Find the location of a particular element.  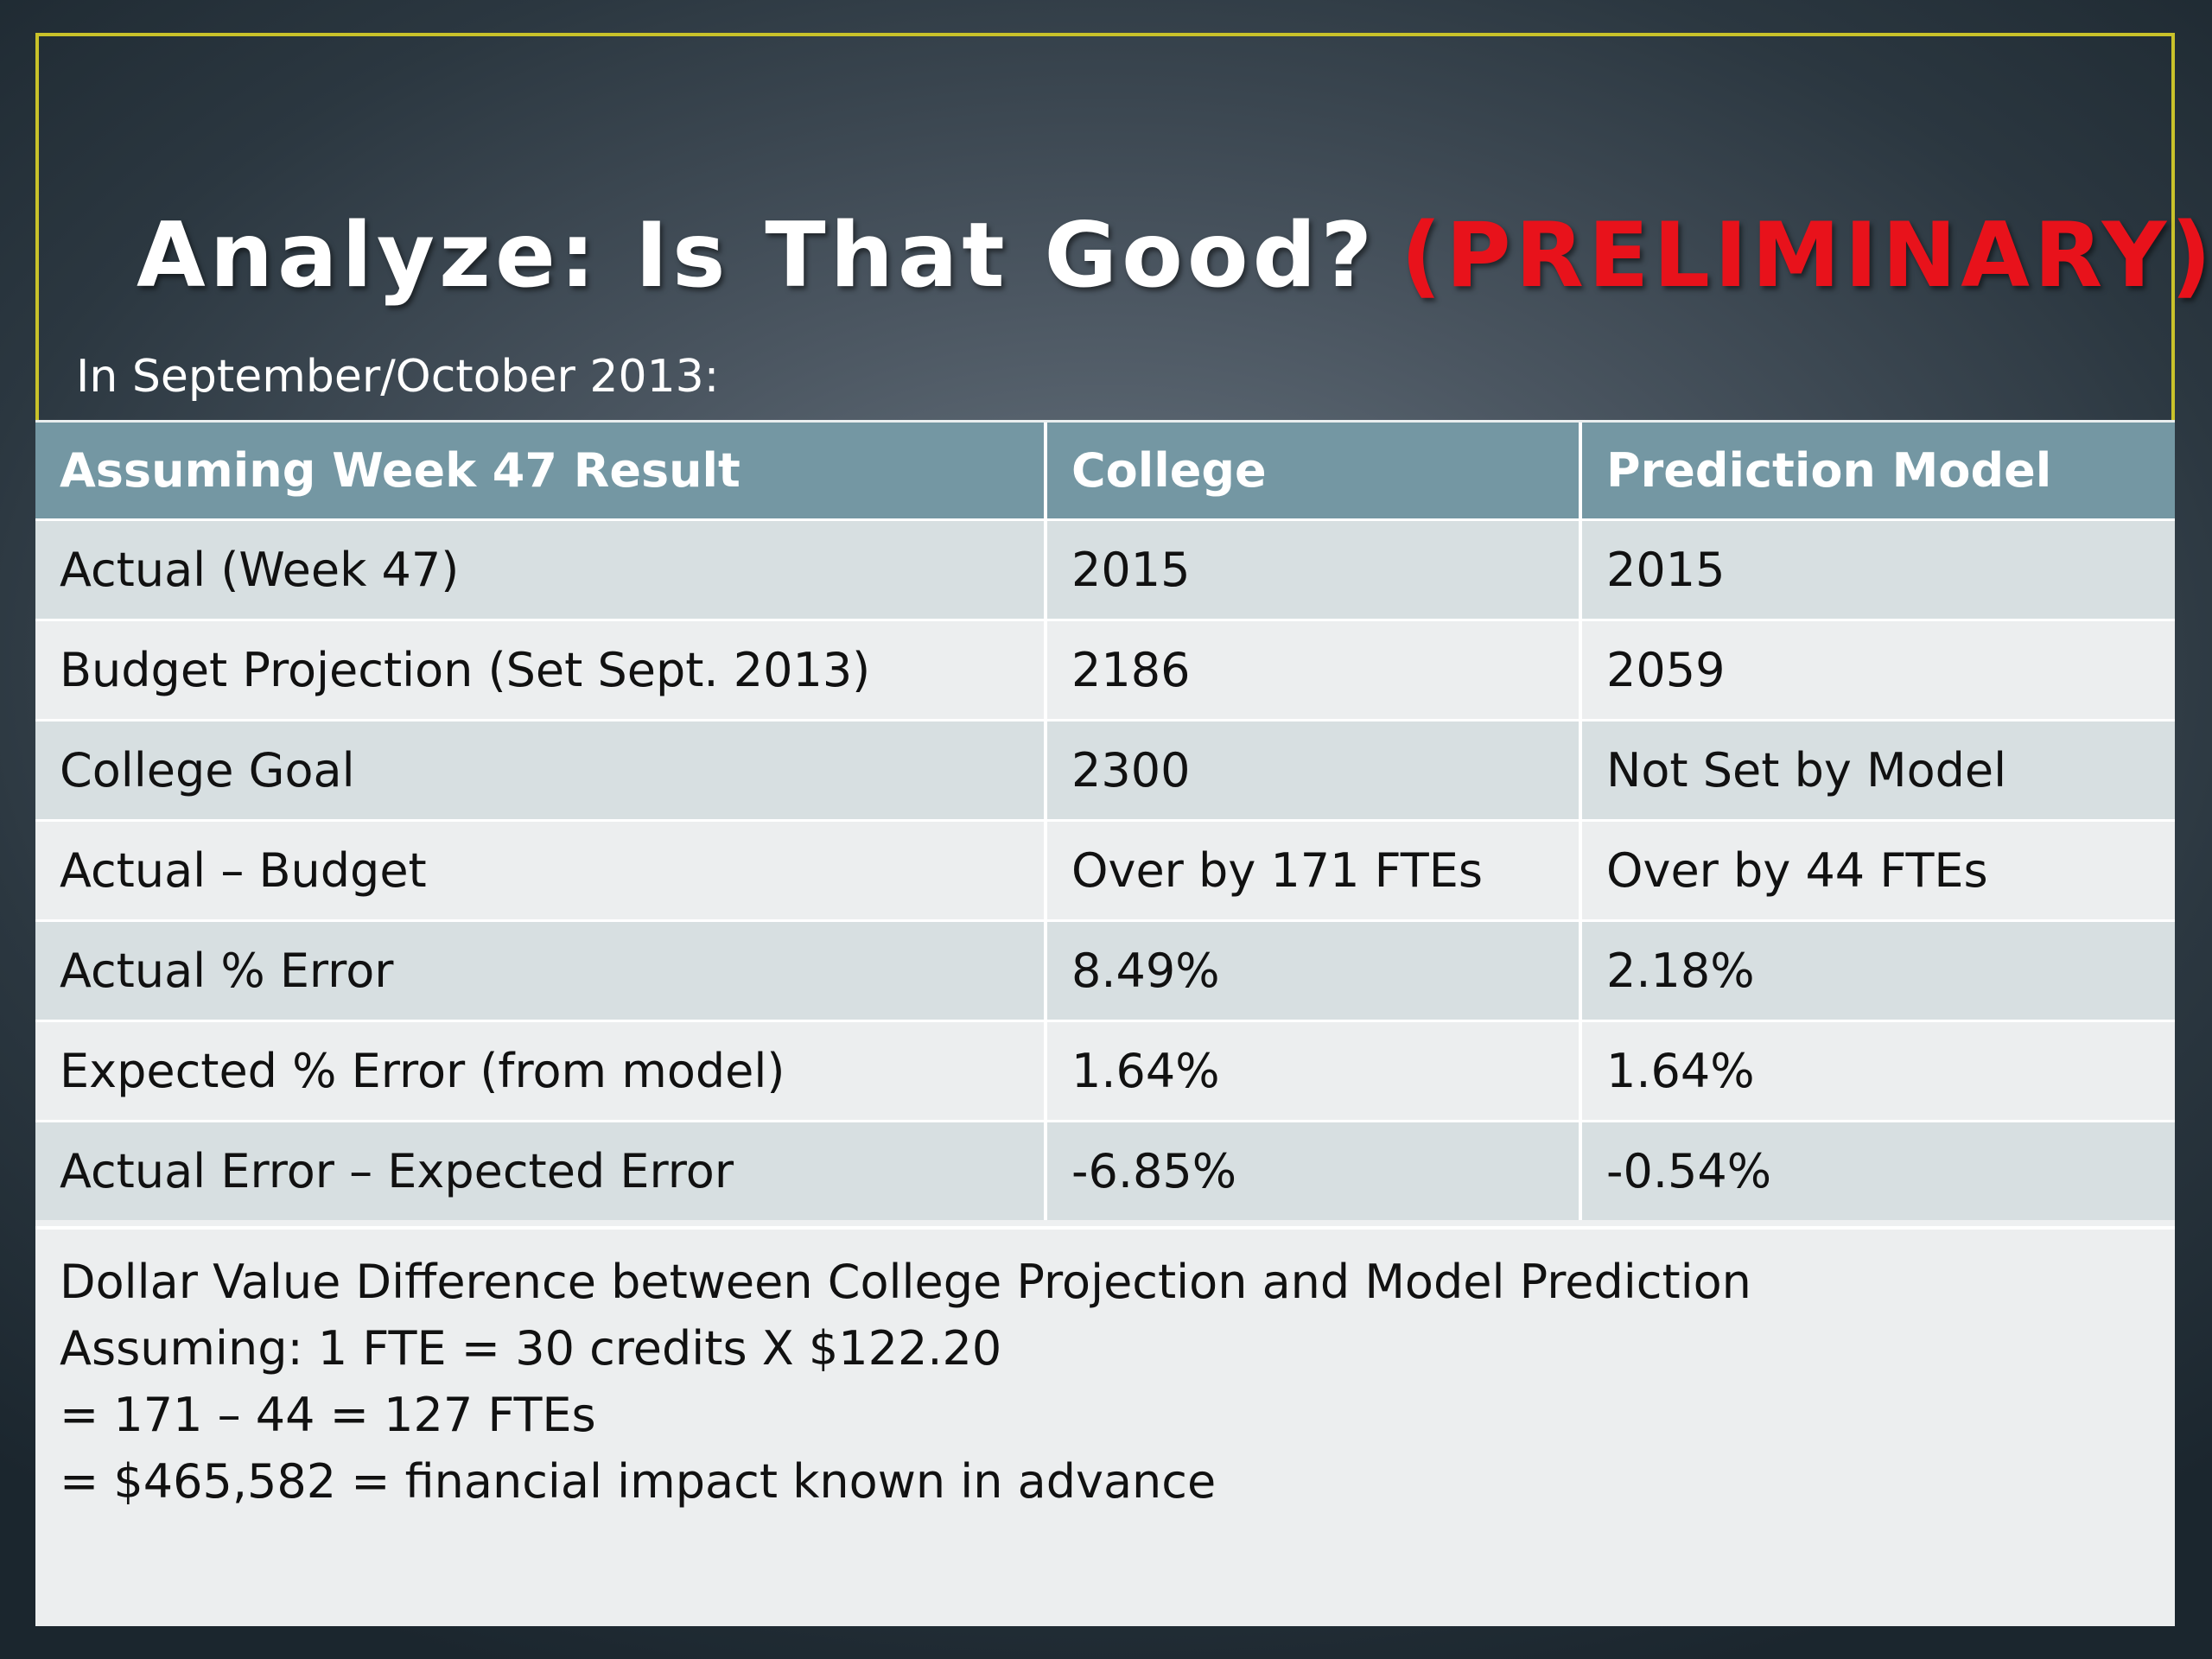

table-cell: -0.54% is located at coordinates (1689, 1171).